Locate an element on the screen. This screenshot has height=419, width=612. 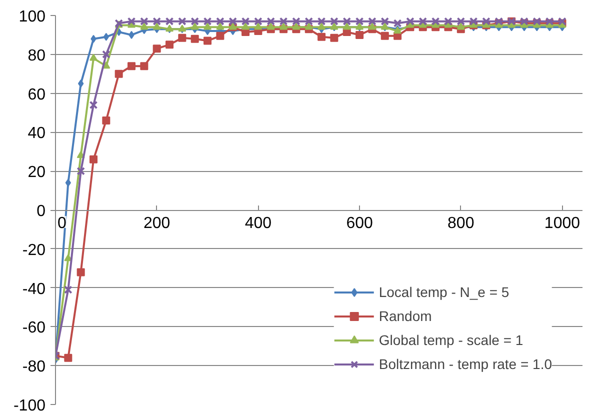
y-tick-label: -100 is located at coordinates (29, 406).